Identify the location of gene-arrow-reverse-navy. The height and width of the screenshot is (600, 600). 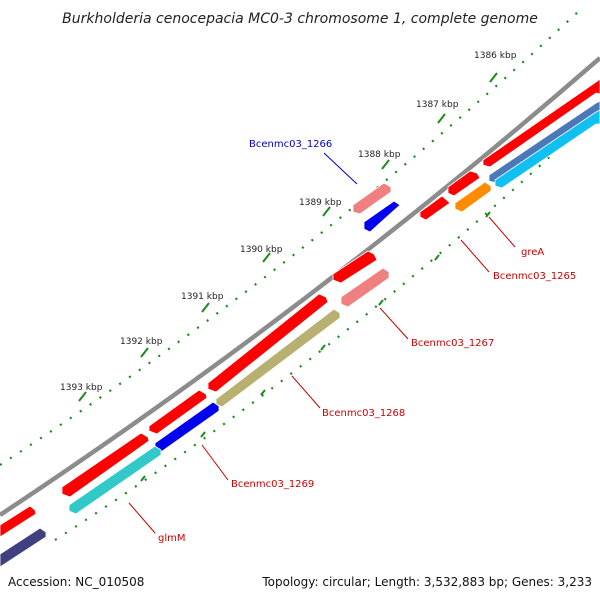
(23, 547).